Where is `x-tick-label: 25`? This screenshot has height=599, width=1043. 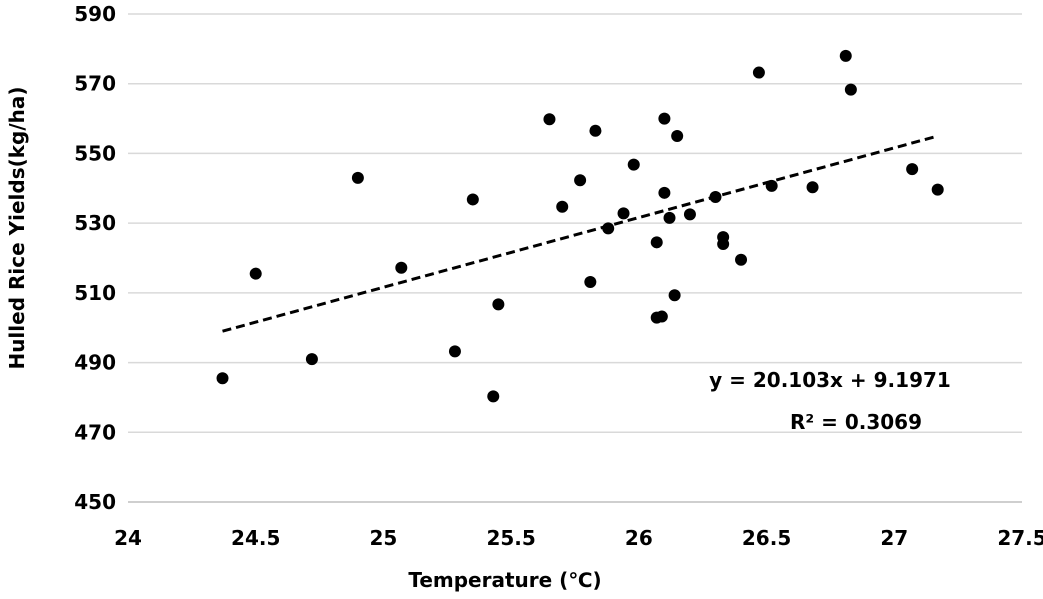 x-tick-label: 25 is located at coordinates (384, 538).